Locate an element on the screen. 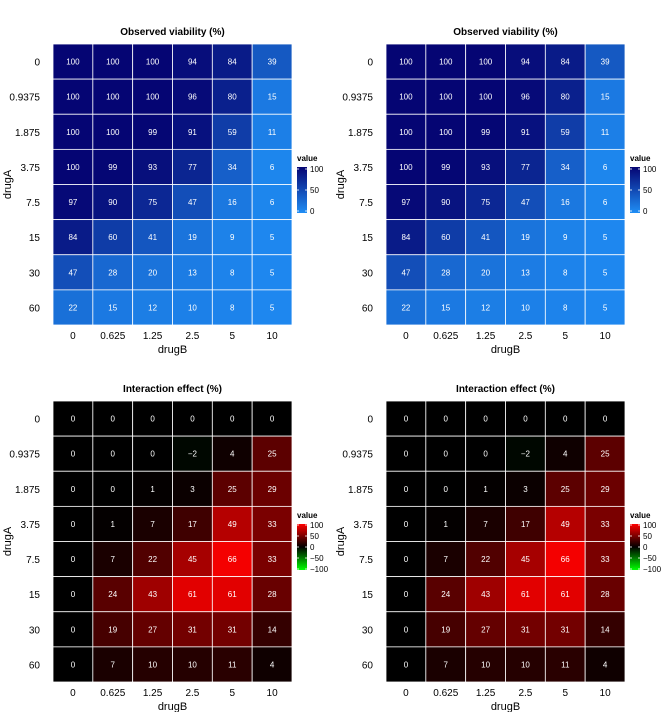 This screenshot has width=664, height=712. y-tick-label: 7.5 is located at coordinates (33, 560).